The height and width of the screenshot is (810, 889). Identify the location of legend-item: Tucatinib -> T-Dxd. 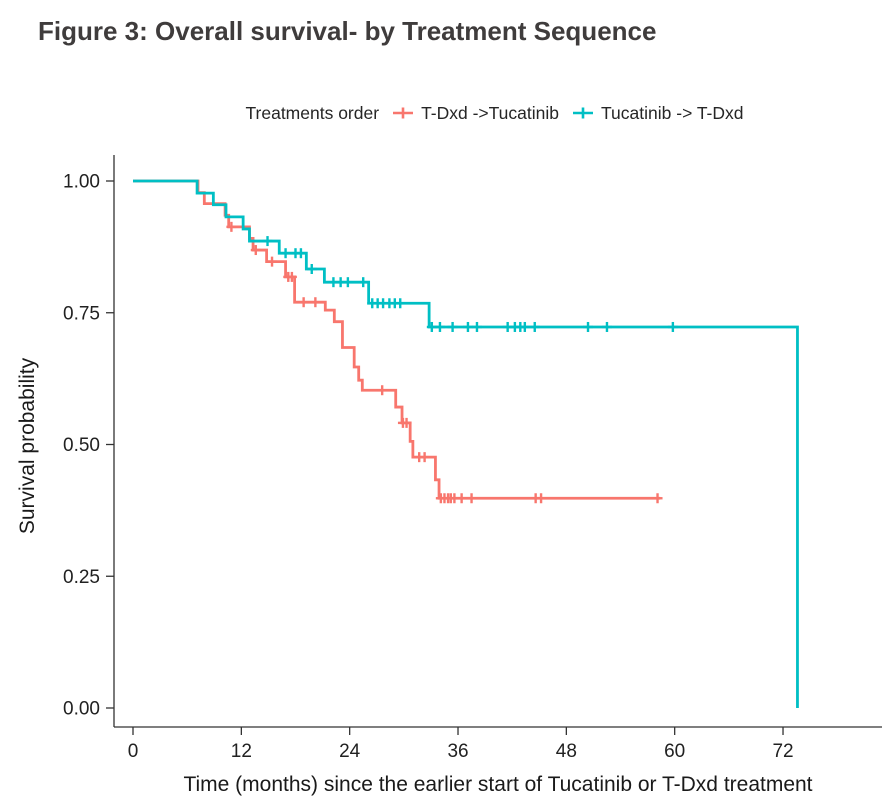
(658, 113).